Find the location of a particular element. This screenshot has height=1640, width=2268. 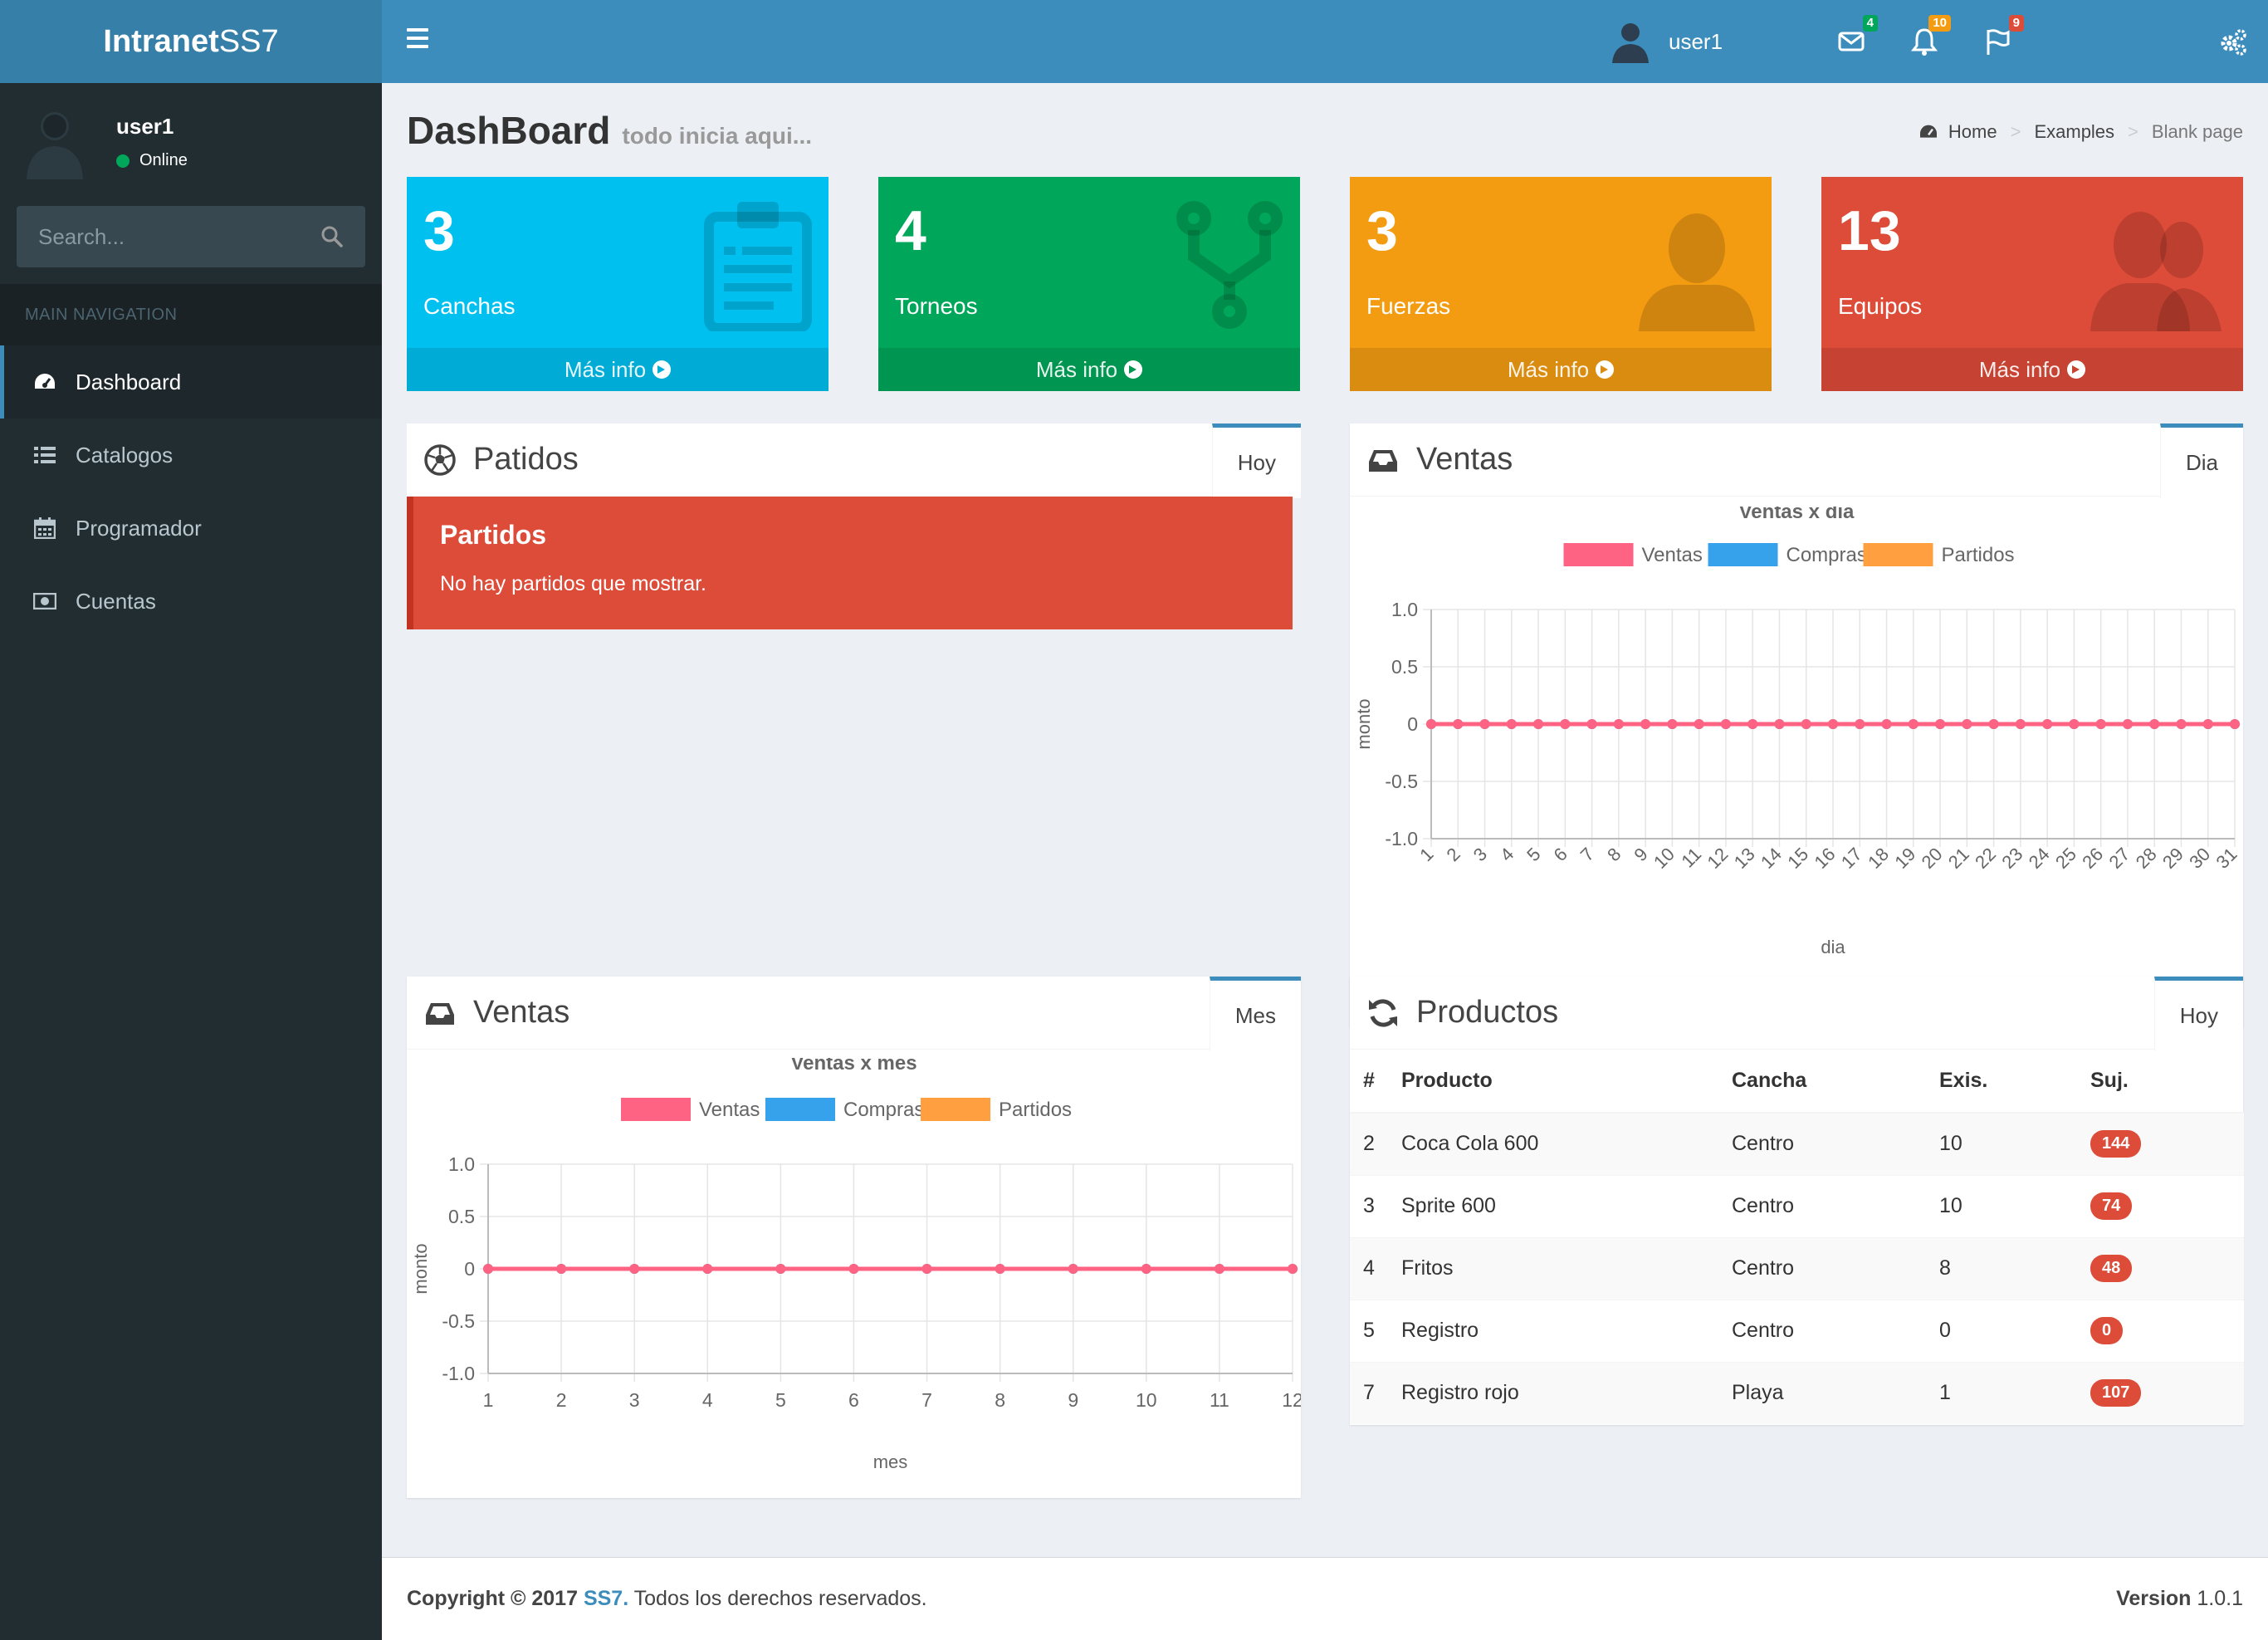

messages-badge: 4 is located at coordinates (1870, 23).